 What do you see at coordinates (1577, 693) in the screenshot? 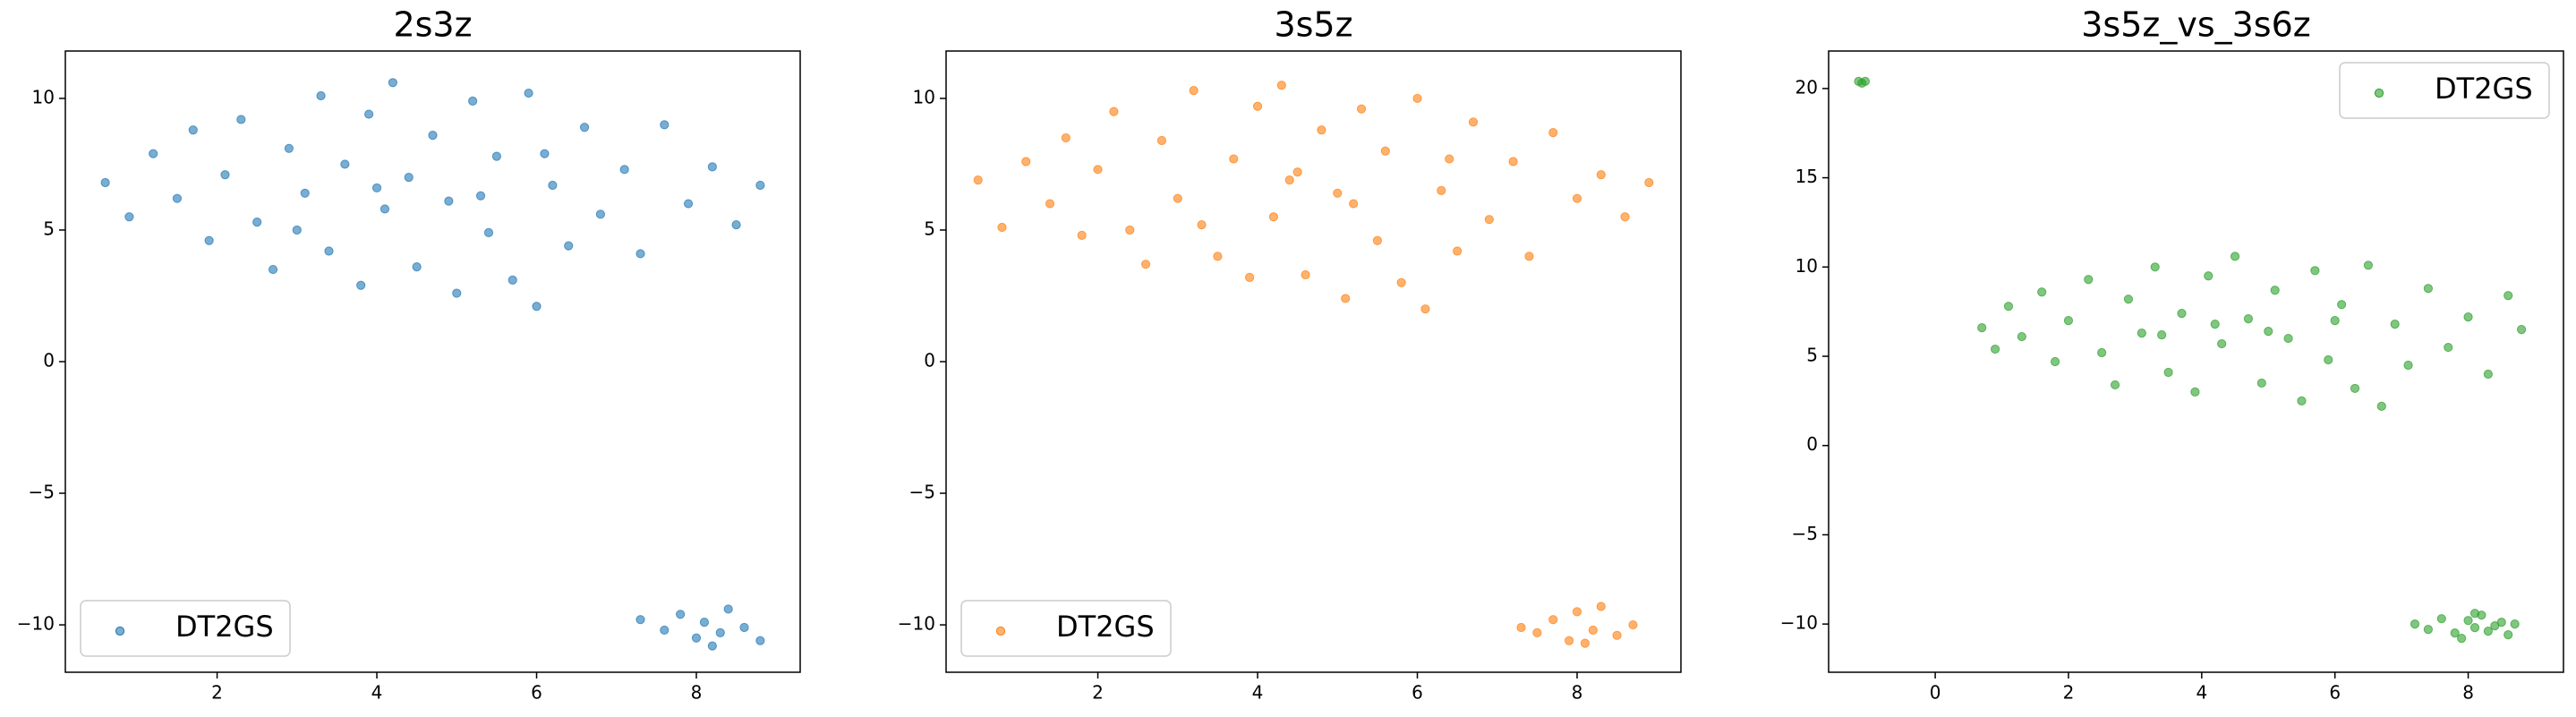
I see `x-tick-label: 8` at bounding box center [1577, 693].